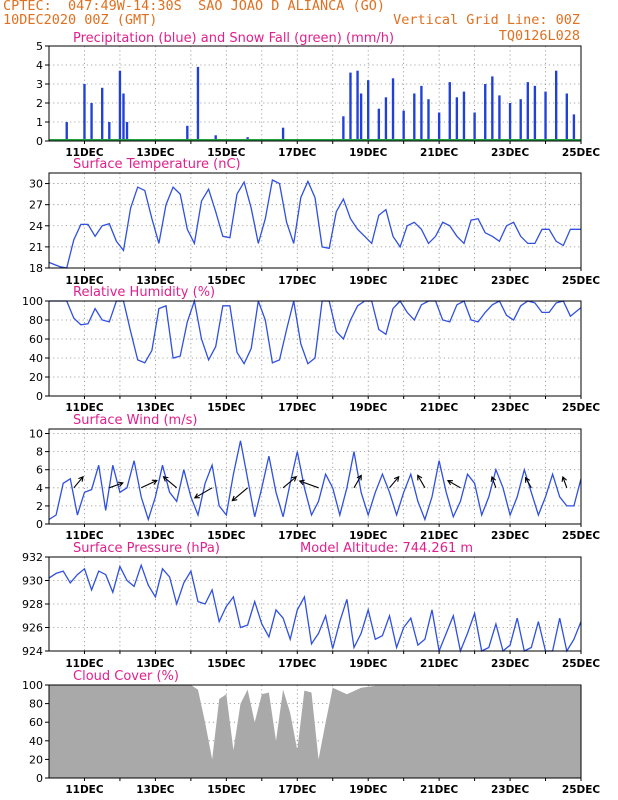 This screenshot has height=800, width=618. I want to click on y-tick-label: 8, so click(39, 452).